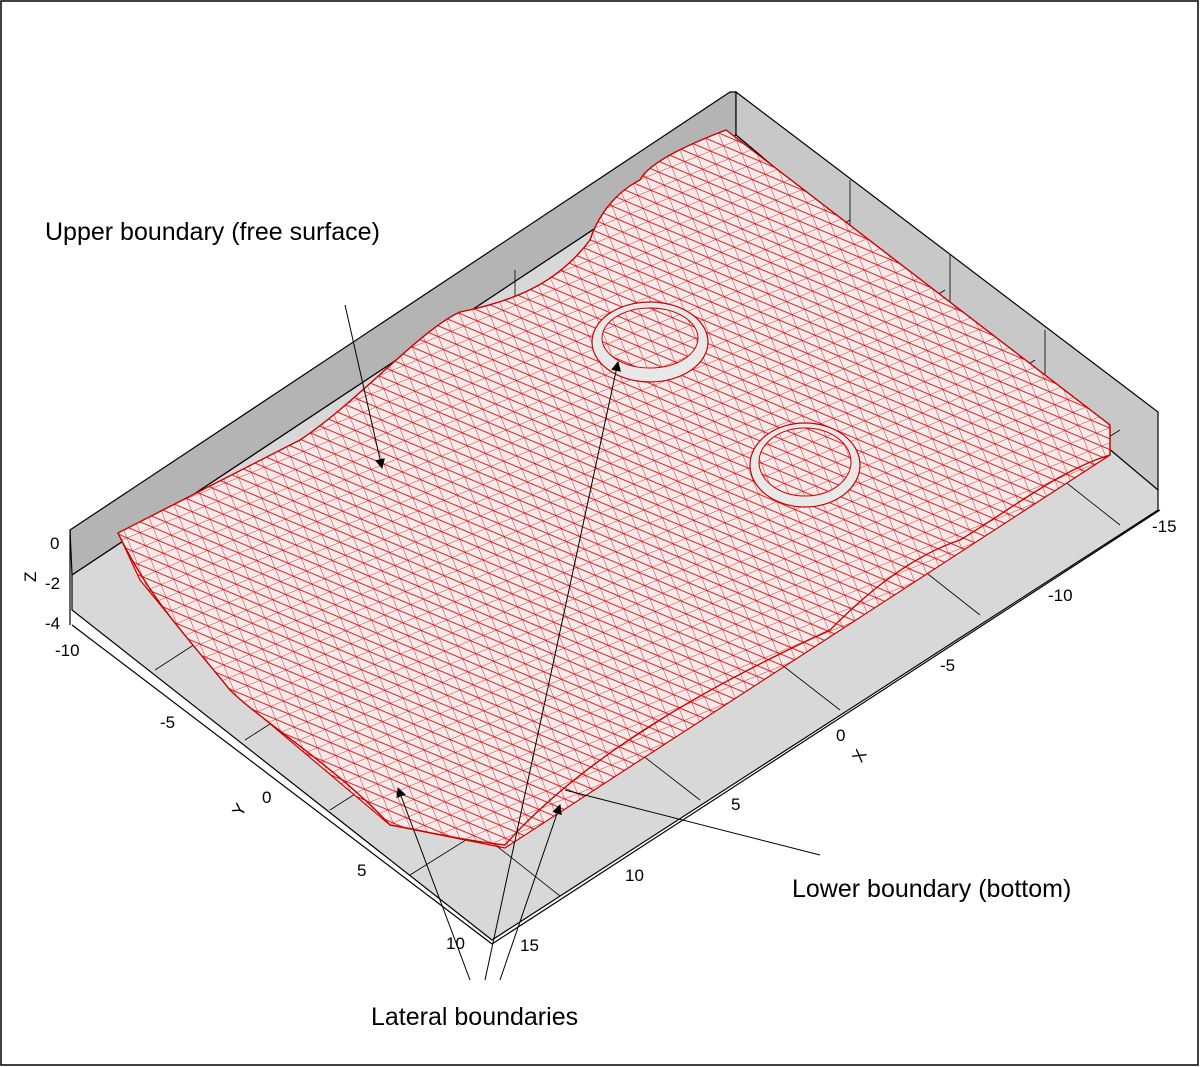 This screenshot has height=1067, width=1200. I want to click on y-axis-label: Y, so click(239, 809).